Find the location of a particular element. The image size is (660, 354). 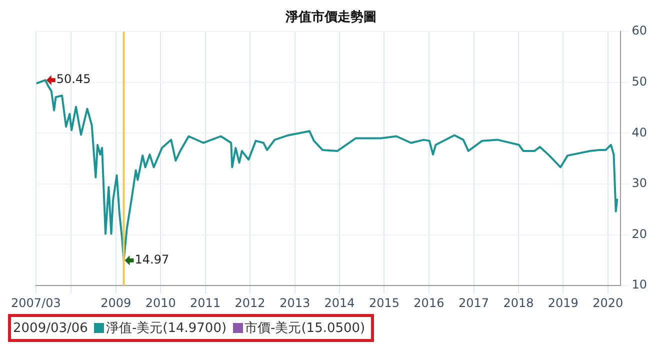

x-tick-label: 2017 is located at coordinates (474, 303).